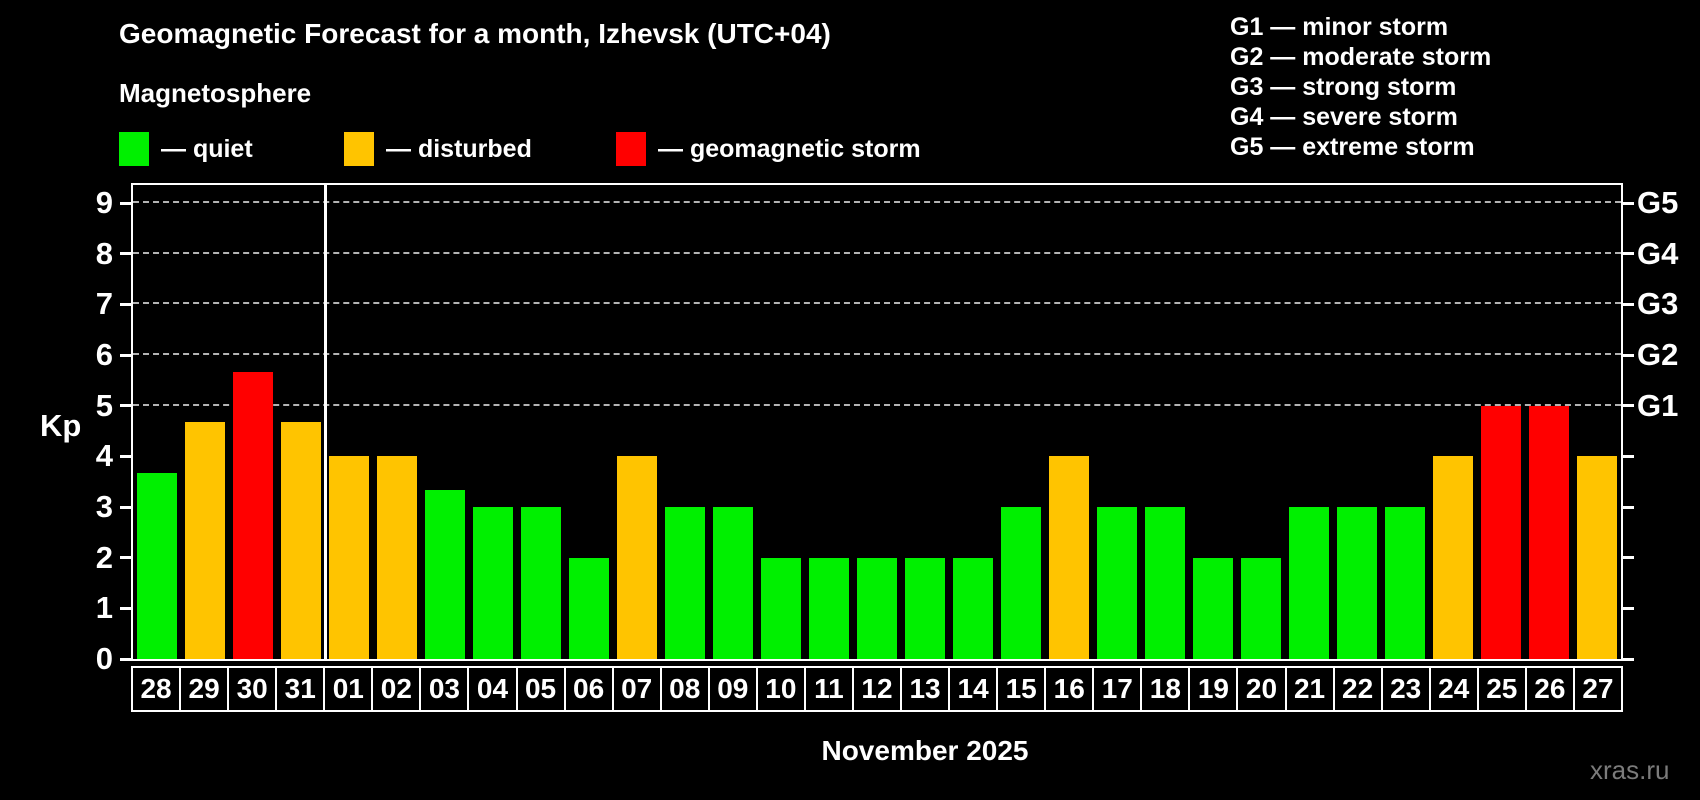 This screenshot has width=1700, height=800. What do you see at coordinates (877, 202) in the screenshot?
I see `gridline-kp9` at bounding box center [877, 202].